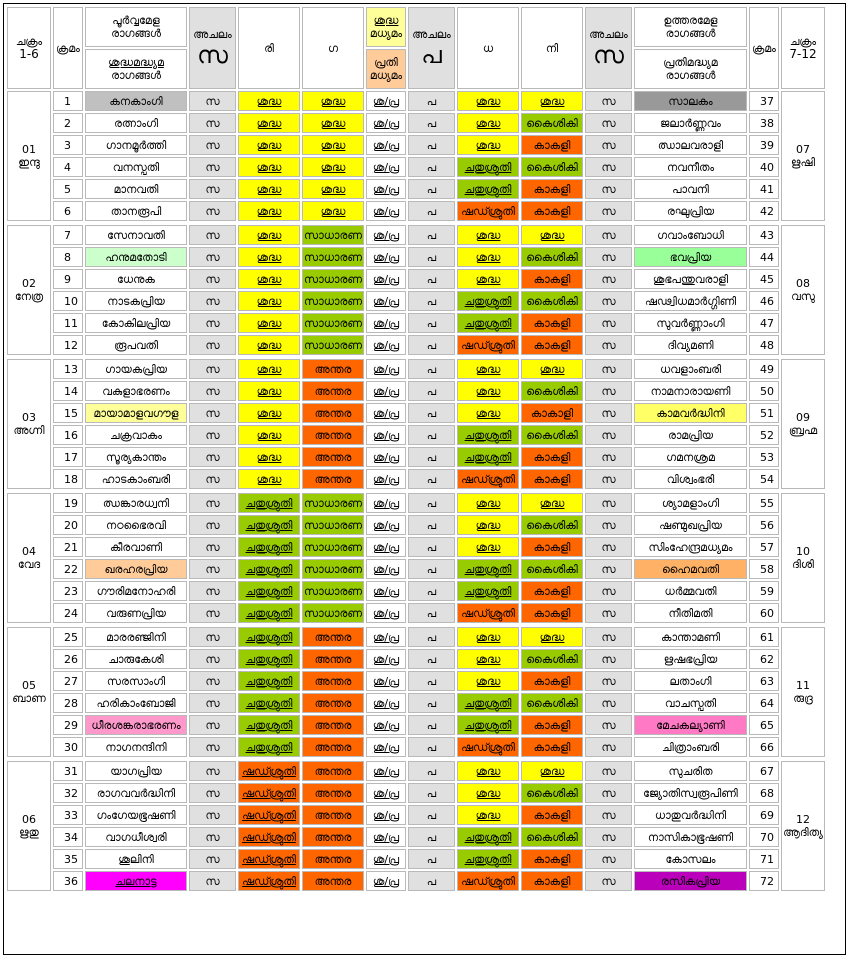 The image size is (849, 959). I want to click on ga-cell: സാധാരണ, so click(333, 257).